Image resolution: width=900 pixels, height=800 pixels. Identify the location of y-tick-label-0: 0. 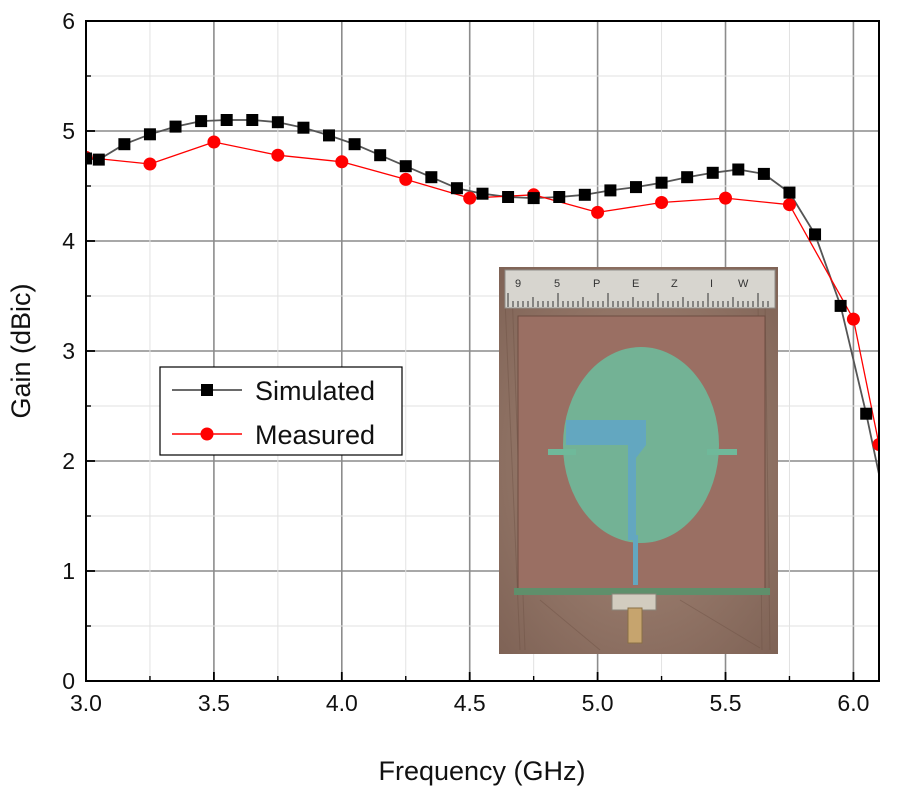
(68, 681).